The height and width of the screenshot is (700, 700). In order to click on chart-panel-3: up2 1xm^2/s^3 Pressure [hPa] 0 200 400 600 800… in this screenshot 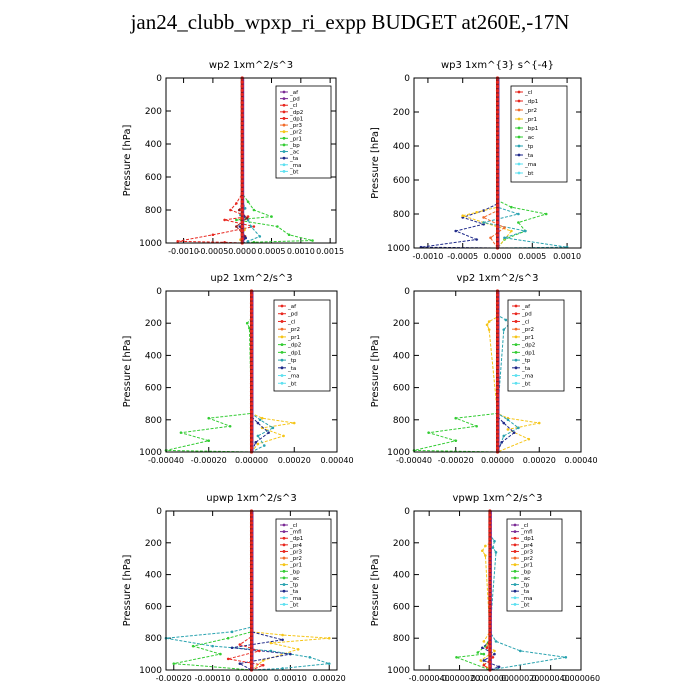, I will do `click(238, 369)`.